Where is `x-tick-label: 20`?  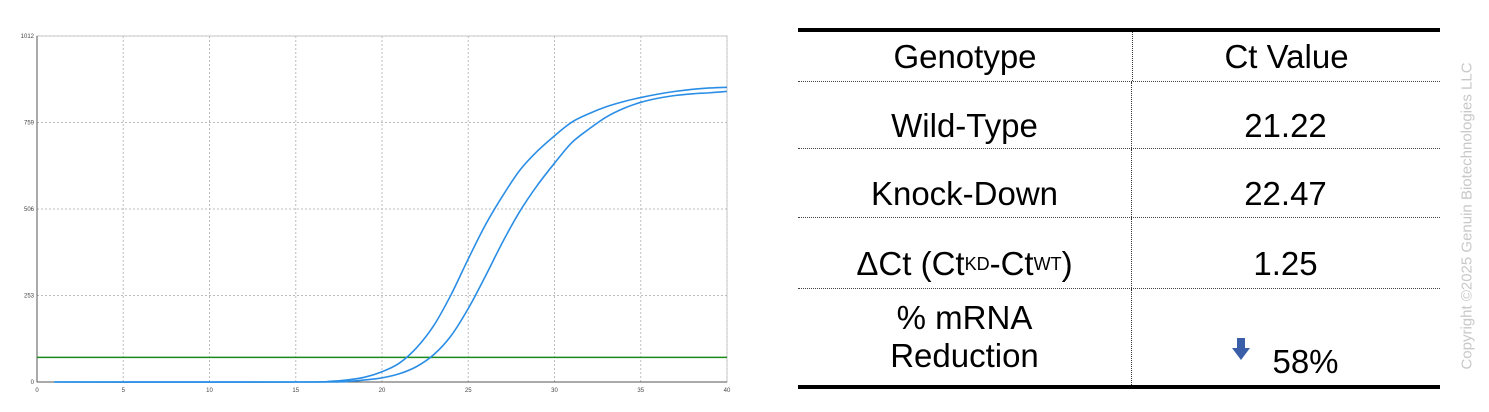 x-tick-label: 20 is located at coordinates (382, 391).